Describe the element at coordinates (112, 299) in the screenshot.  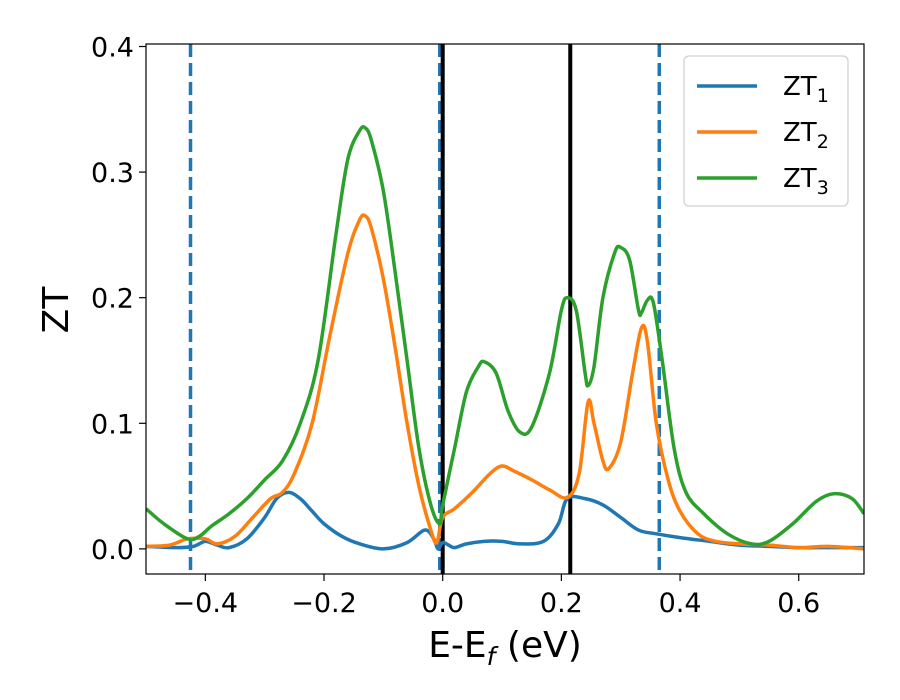
I see `y-tick-label: 0.2` at that location.